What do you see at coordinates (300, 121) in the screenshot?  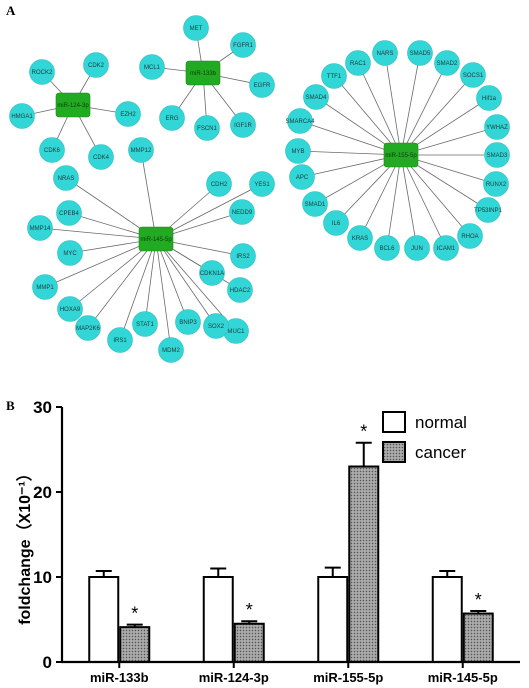 I see `target-node-smarca4: SMARCA4` at bounding box center [300, 121].